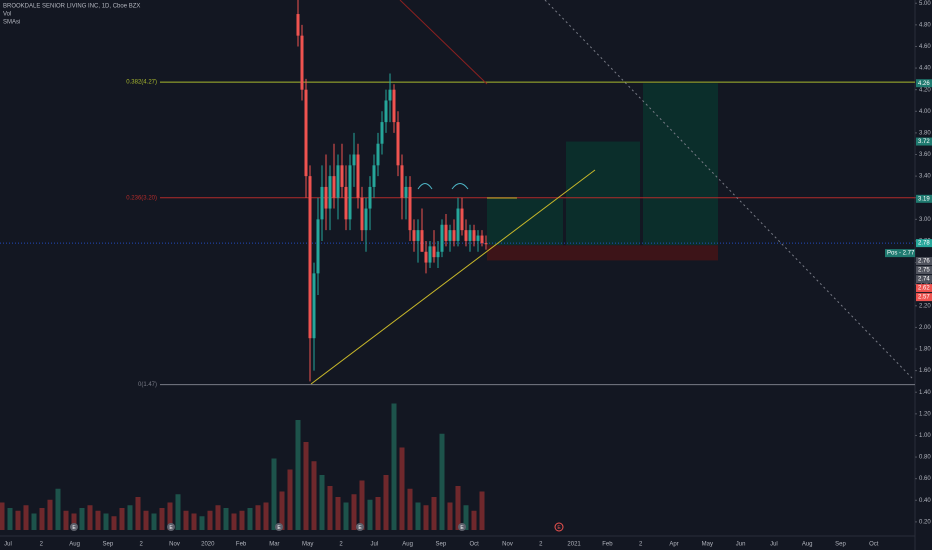 This screenshot has width=932, height=550. I want to click on y-tick-label: 0.60, so click(925, 479).